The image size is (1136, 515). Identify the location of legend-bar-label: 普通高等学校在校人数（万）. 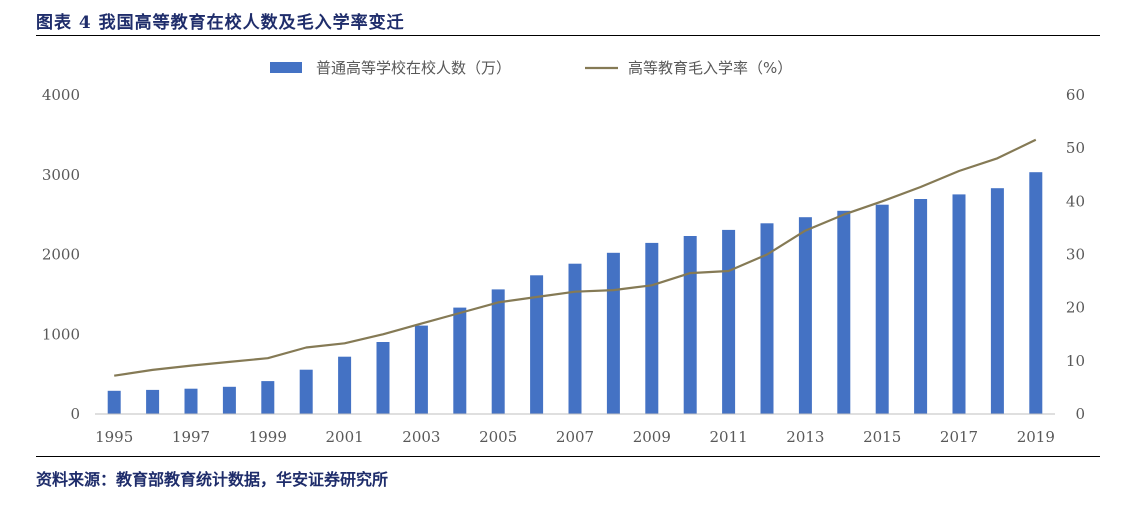
(413, 68).